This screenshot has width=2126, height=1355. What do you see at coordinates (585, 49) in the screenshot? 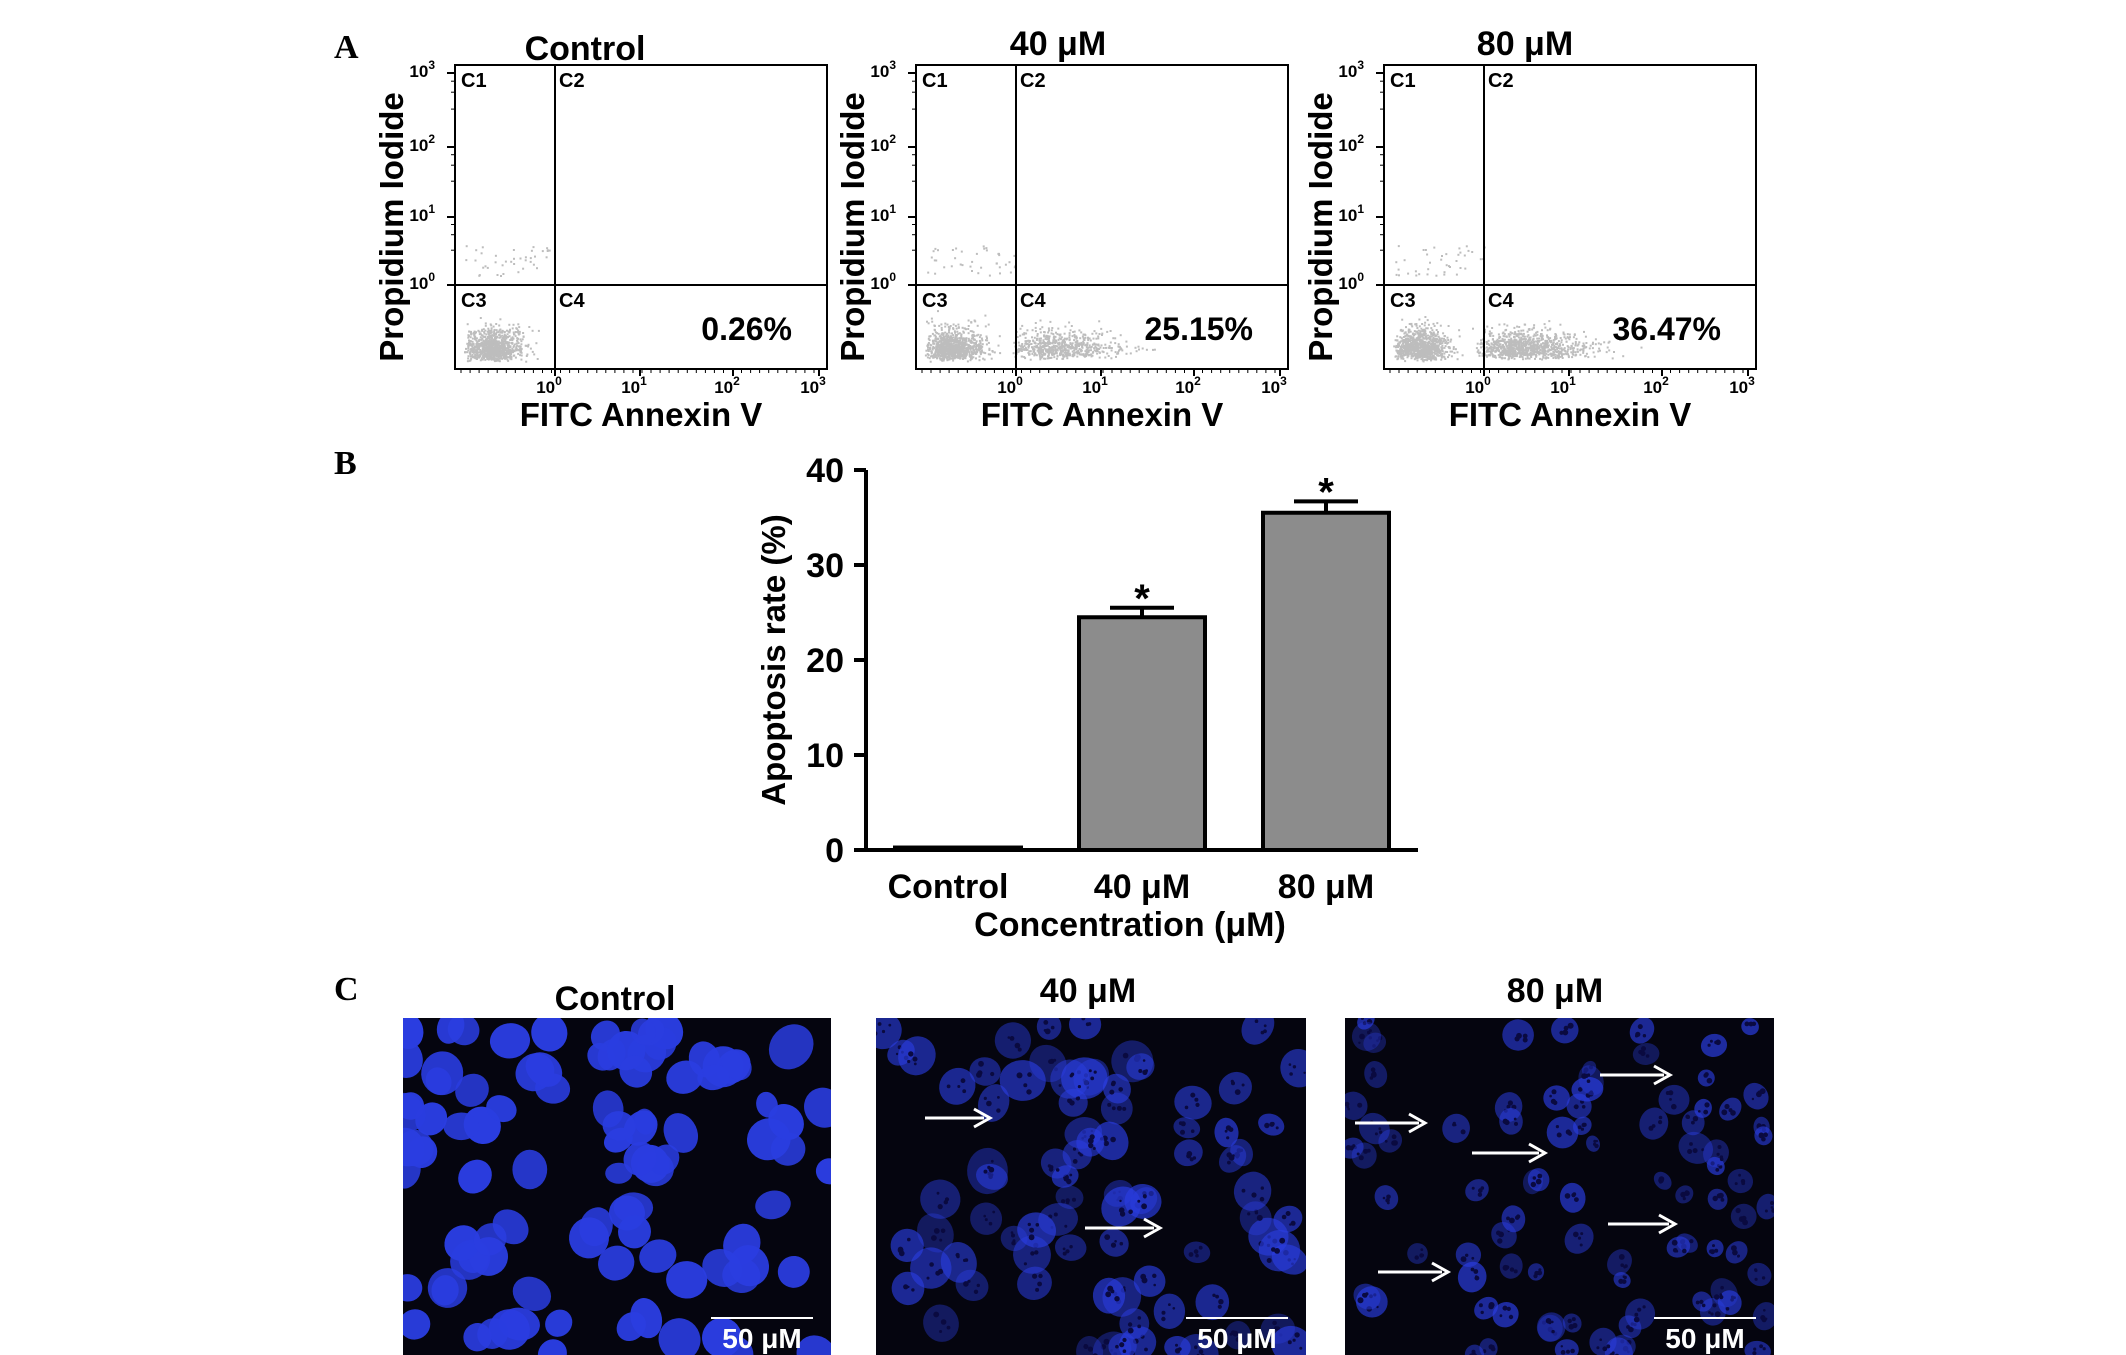
I see `flow-panel-title: Control` at bounding box center [585, 49].